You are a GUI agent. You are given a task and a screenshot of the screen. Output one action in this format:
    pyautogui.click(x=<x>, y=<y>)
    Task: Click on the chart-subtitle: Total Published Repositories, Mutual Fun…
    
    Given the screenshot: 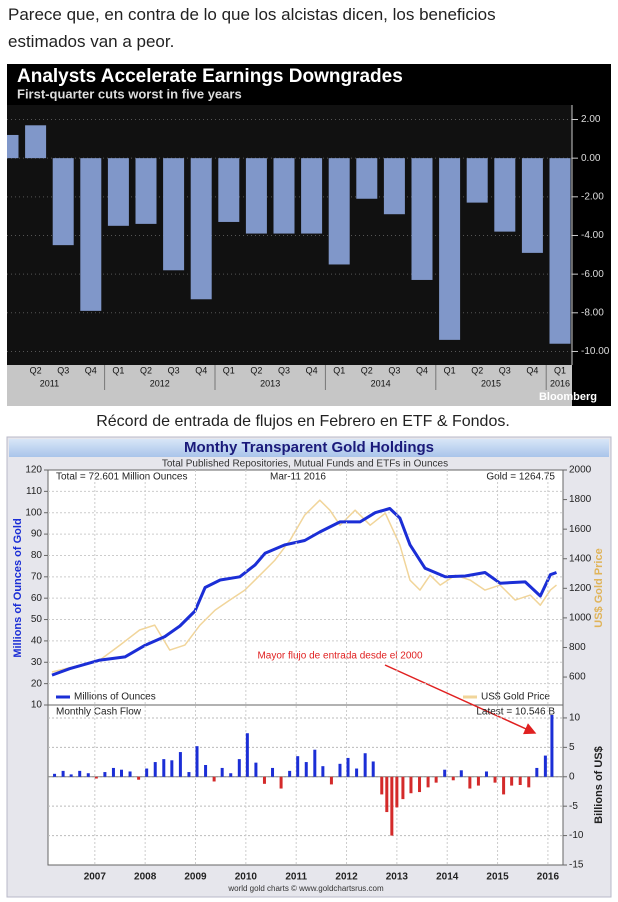 What is the action you would take?
    pyautogui.click(x=305, y=464)
    